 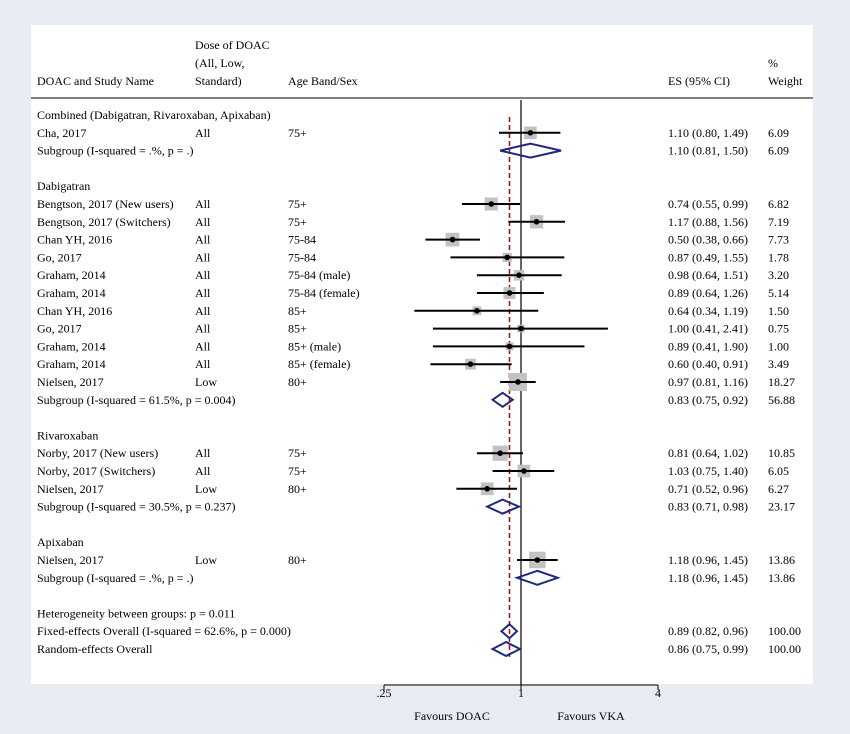 What do you see at coordinates (708, 329) in the screenshot?
I see `es-cell: 1.00 (0.41, 2.41)` at bounding box center [708, 329].